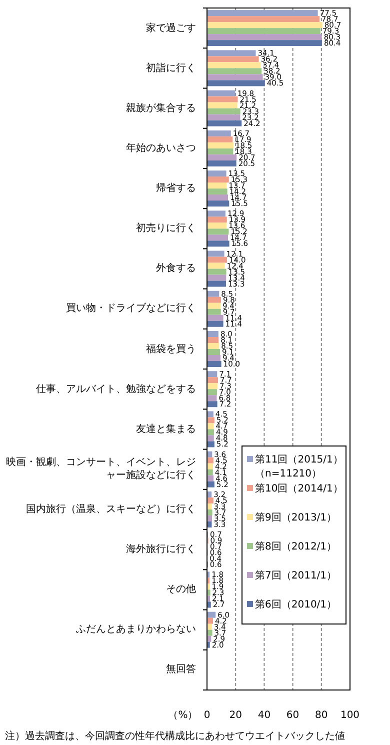 This screenshot has width=390, height=745. I want to click on y-tick-label: 家で過ごす, so click(170, 28).